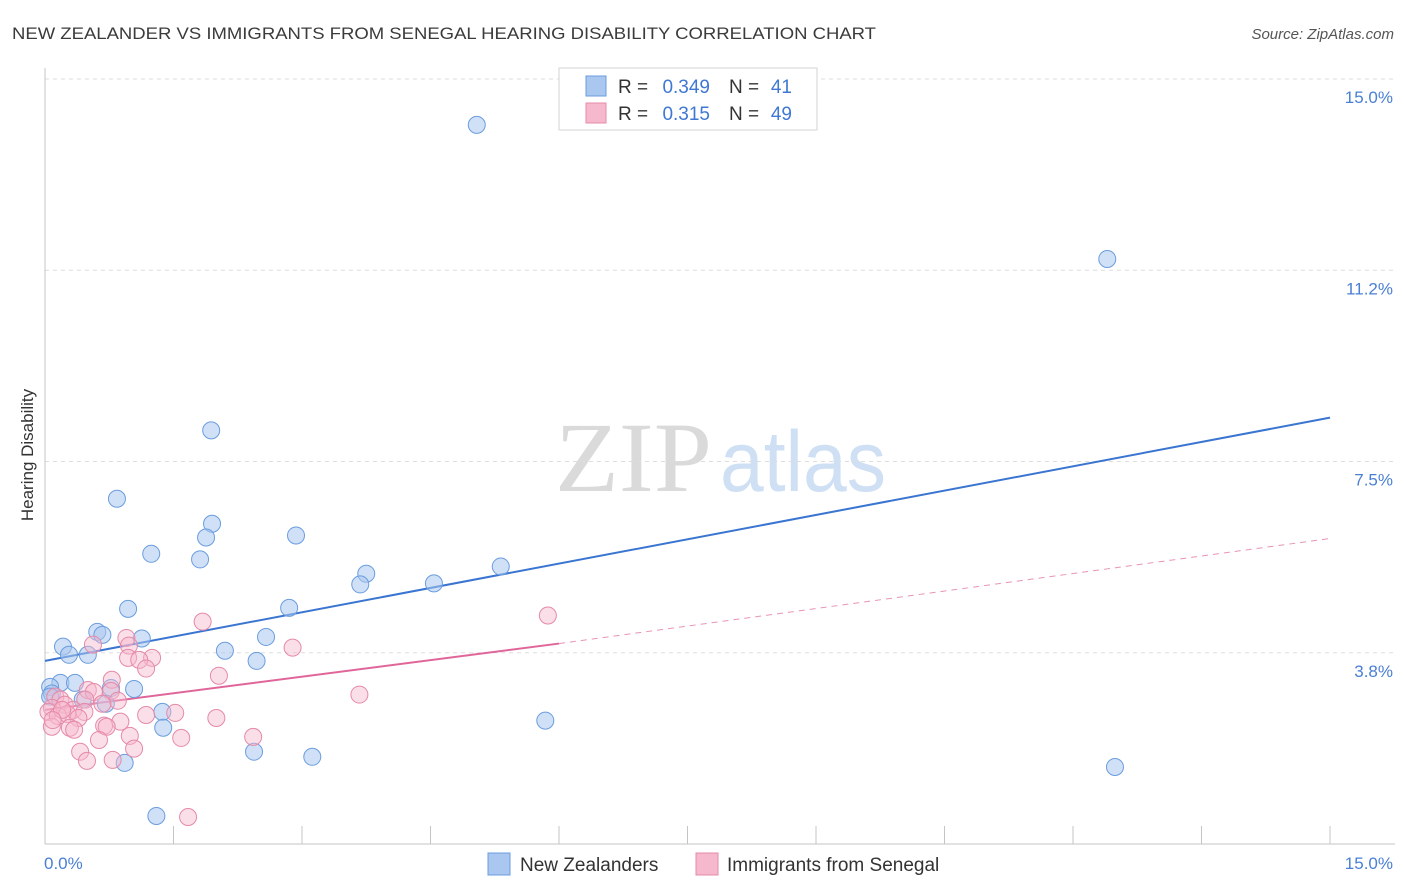  I want to click on stats-n-value-new-zealanders: 41, so click(781, 87).